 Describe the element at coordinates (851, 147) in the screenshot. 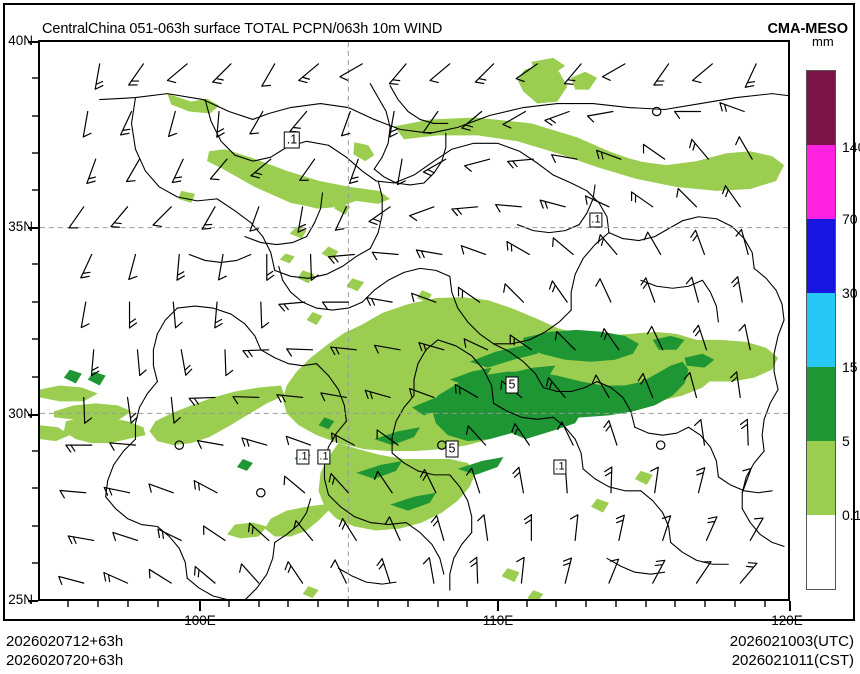

I see `colorbar-label-140: 140` at that location.